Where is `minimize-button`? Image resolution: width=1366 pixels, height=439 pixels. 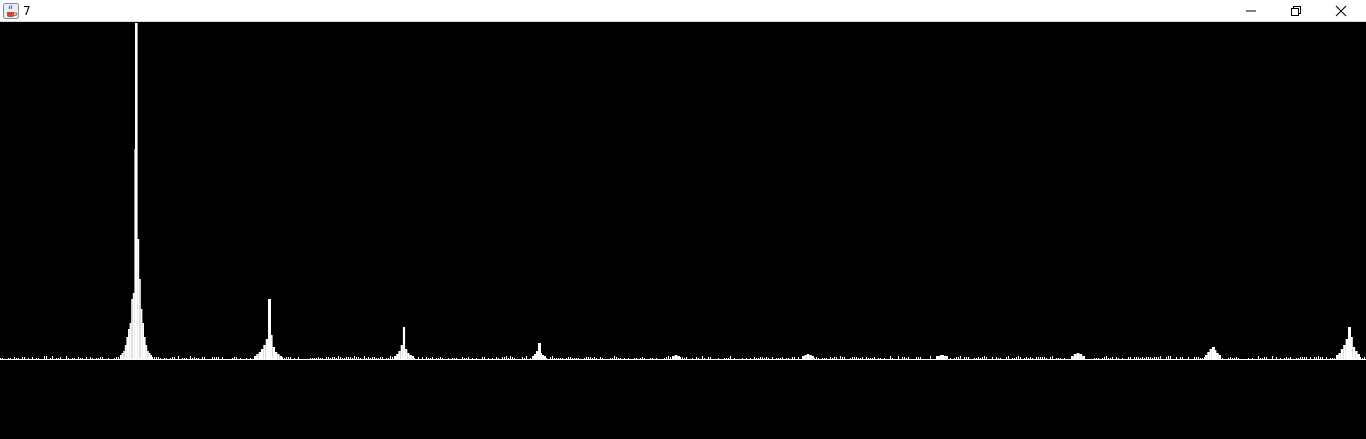
minimize-button is located at coordinates (1250, 11).